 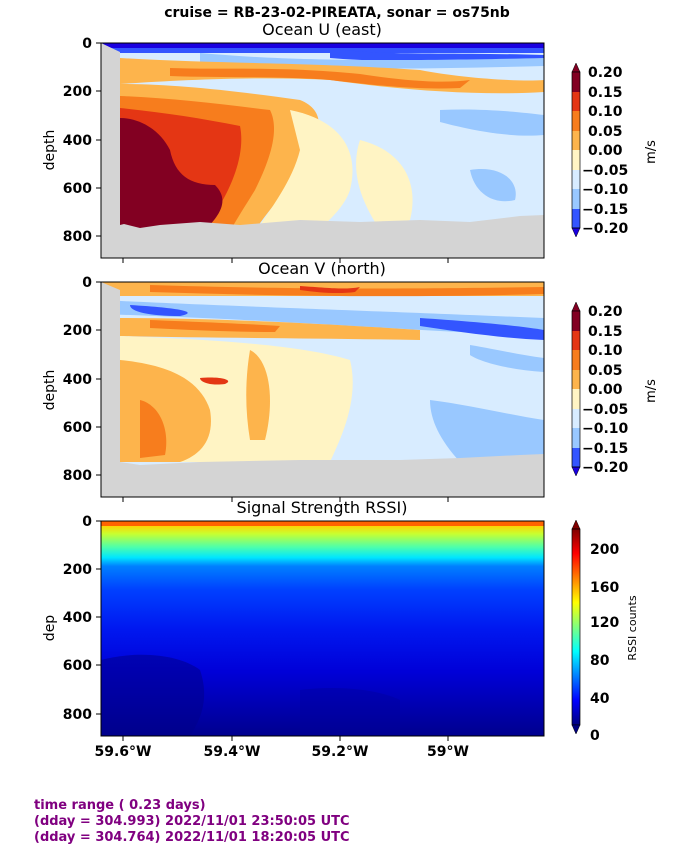 I want to click on panel-v-cbar-tick: −0.10, so click(x=605, y=429).